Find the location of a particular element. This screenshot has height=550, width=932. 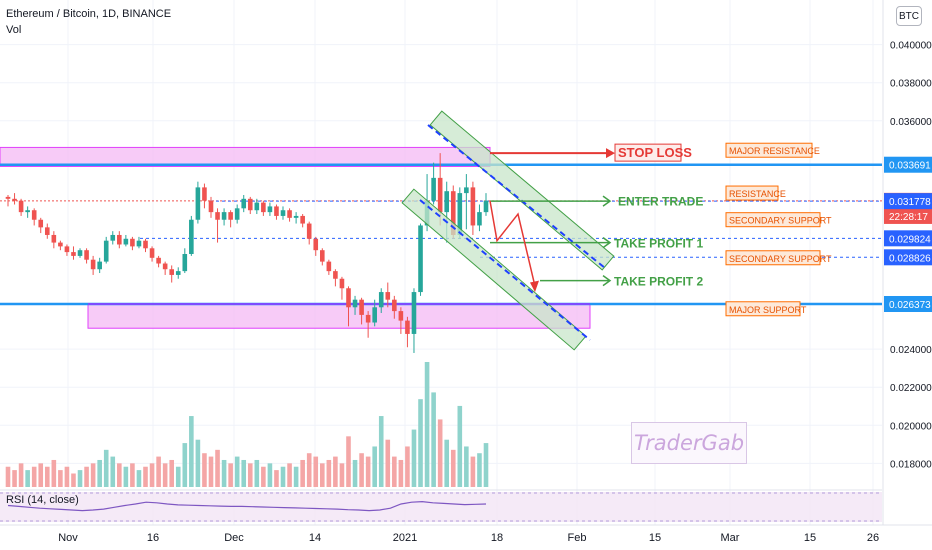

symbol-title: Ethereum / Bitcoin, 1D, BINANCE is located at coordinates (89, 14).